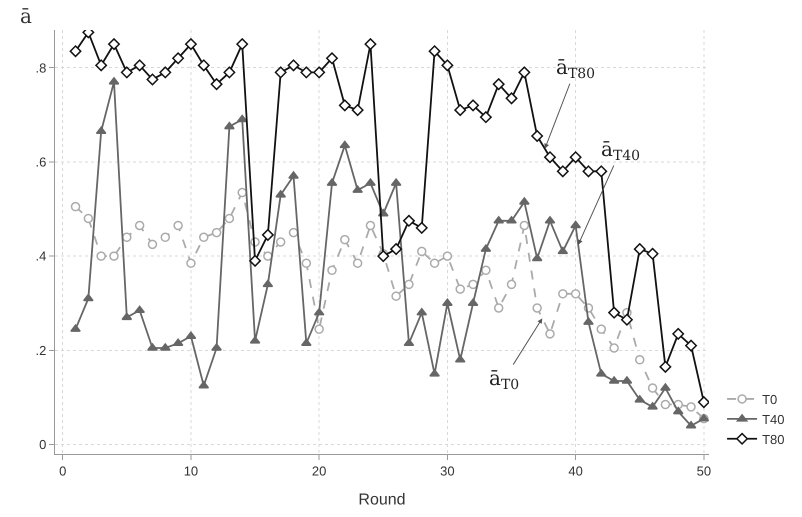 The width and height of the screenshot is (802, 517). I want to click on y-tick-label: .2, so click(41, 350).